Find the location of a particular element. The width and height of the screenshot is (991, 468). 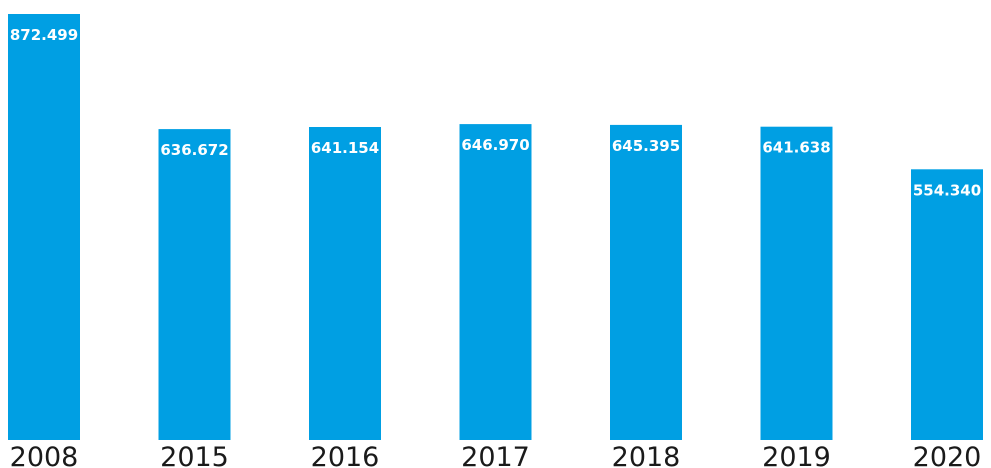

bar-2019 is located at coordinates (796, 283).